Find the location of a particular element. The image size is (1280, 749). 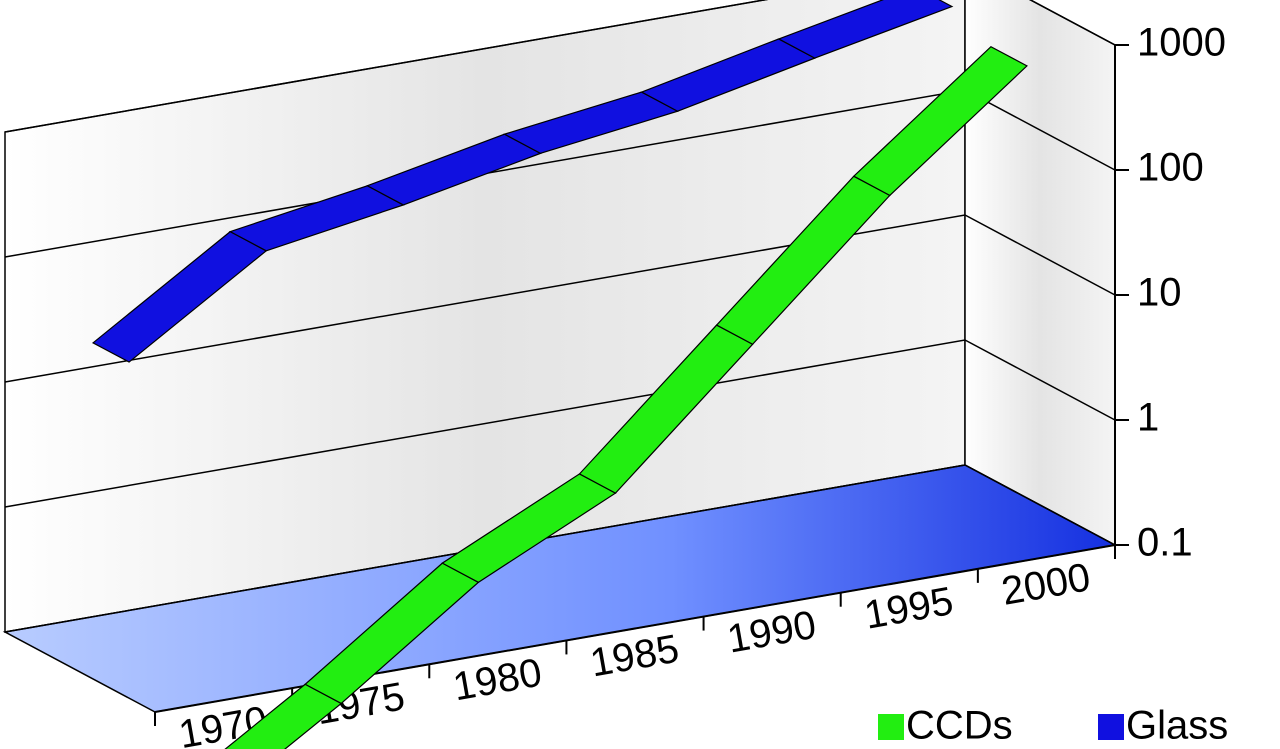

x-tick-label: 1990 is located at coordinates (771, 632).